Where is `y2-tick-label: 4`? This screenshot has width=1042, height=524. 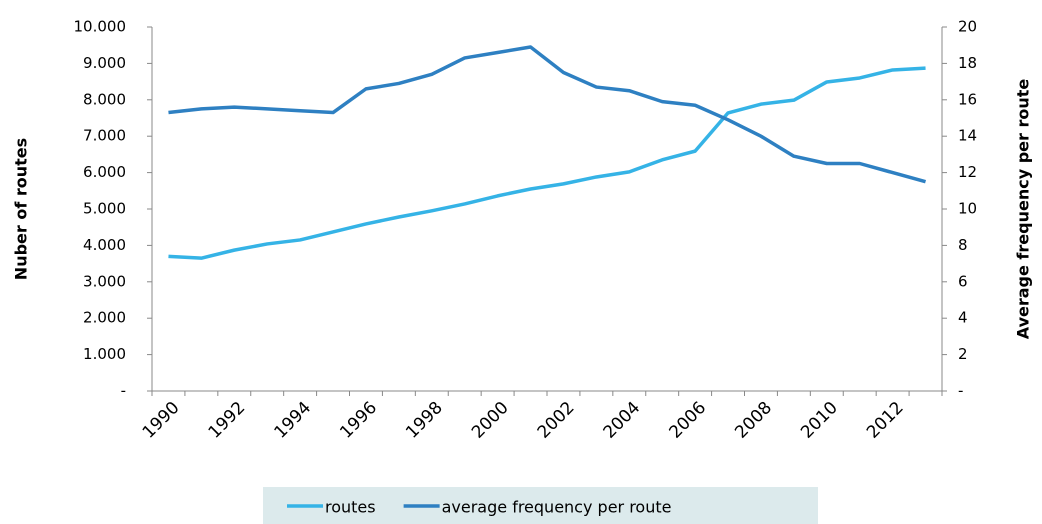
y2-tick-label: 4 is located at coordinates (963, 318).